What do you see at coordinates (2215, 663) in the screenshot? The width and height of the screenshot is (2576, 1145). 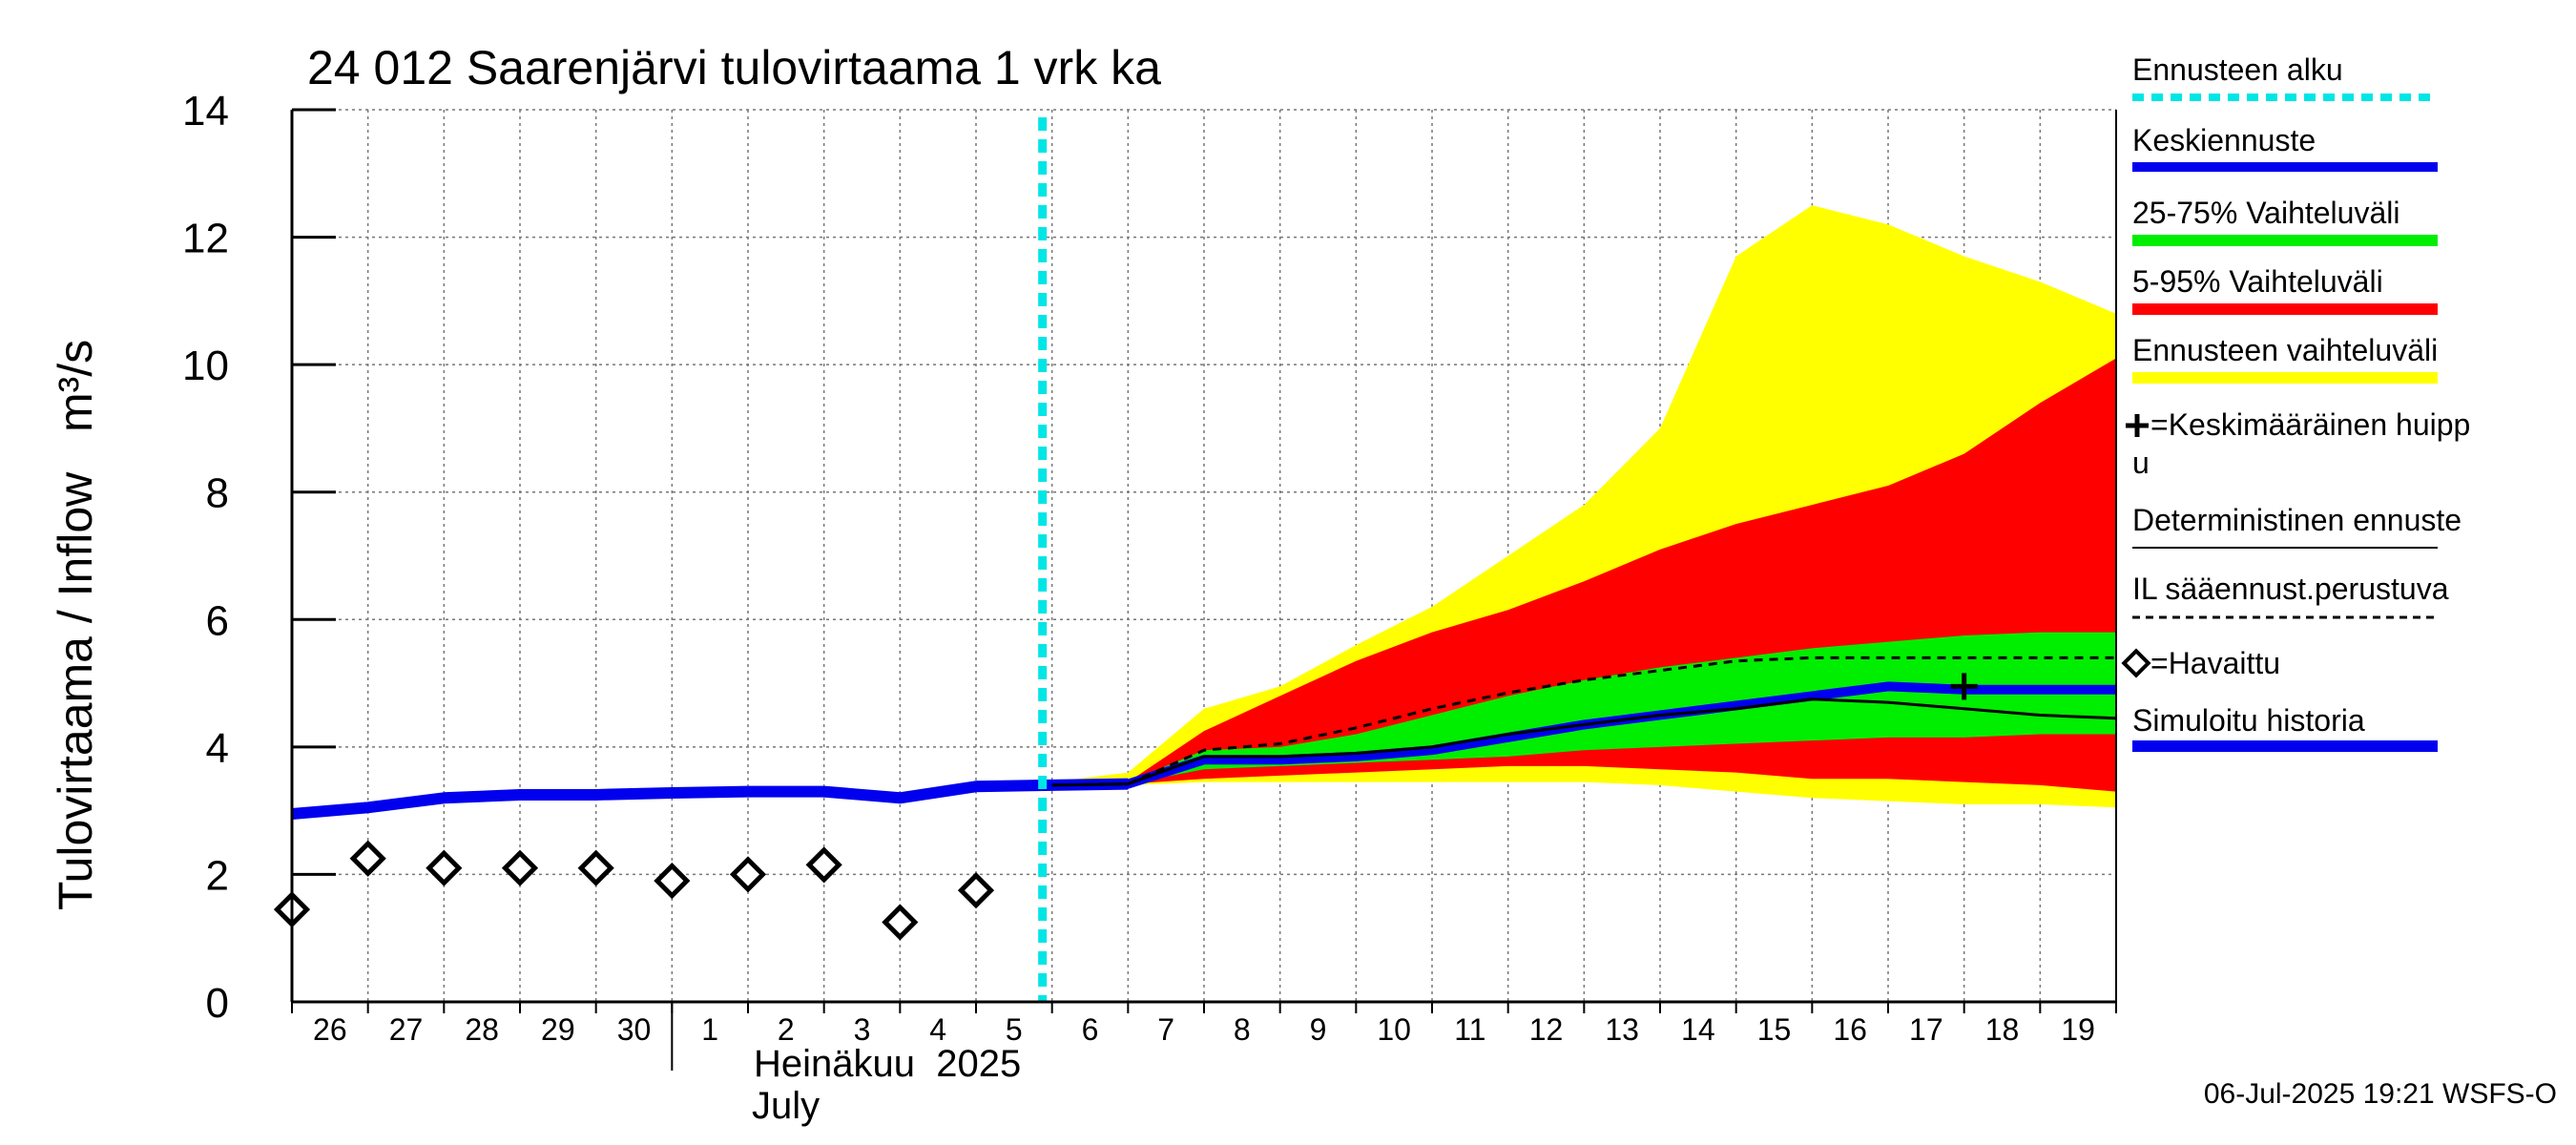 I see `legend-observed: =Havaittu` at bounding box center [2215, 663].